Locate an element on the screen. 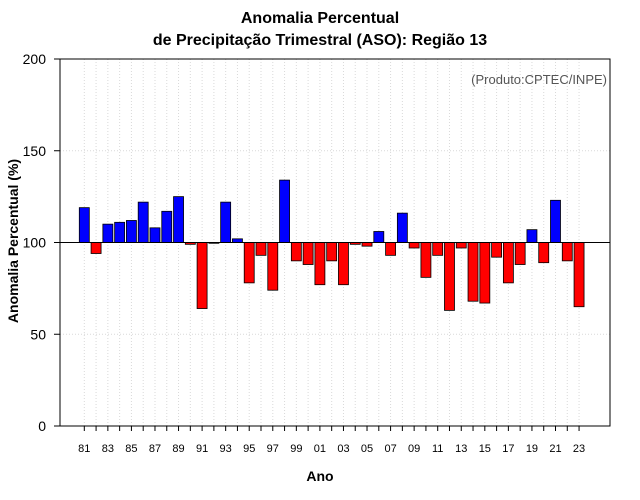  x-tick-label: 23 is located at coordinates (579, 449).